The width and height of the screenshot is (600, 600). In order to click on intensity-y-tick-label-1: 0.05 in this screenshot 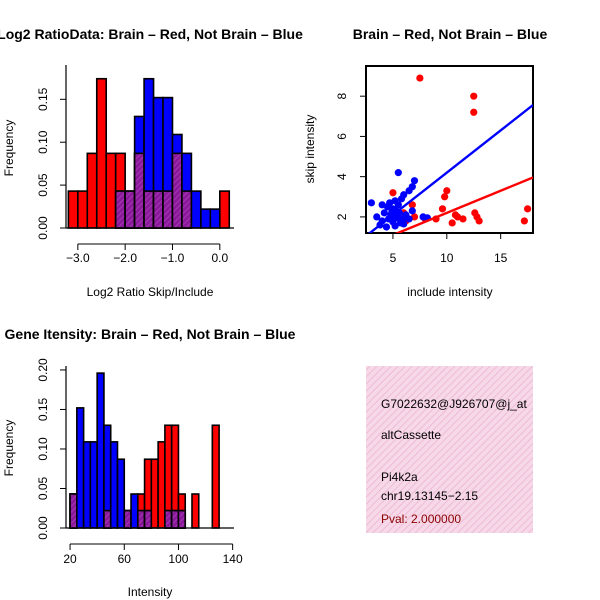, I will do `click(43, 488)`.